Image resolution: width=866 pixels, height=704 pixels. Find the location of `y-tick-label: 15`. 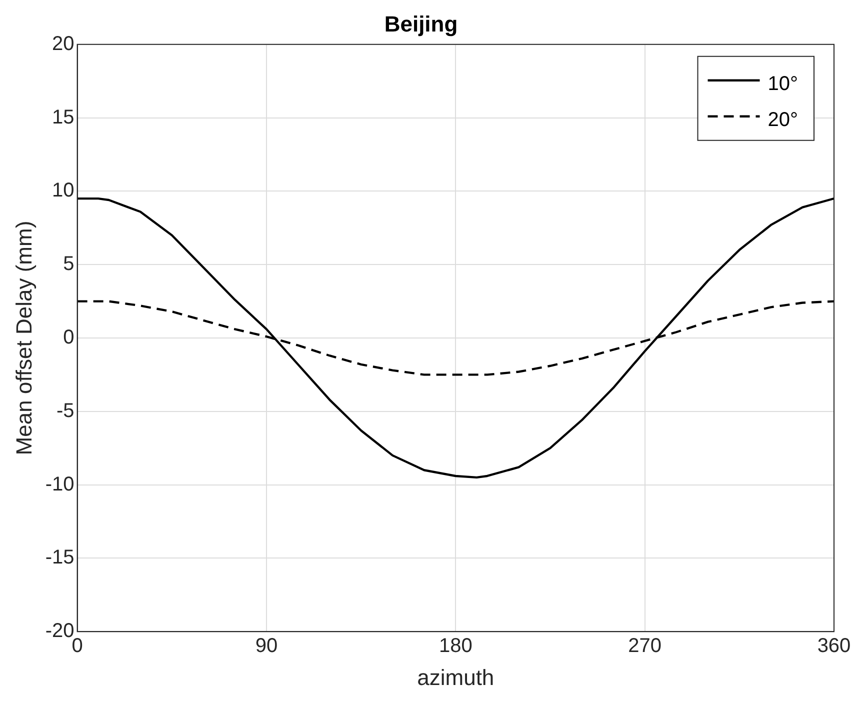

y-tick-label: 15 is located at coordinates (63, 117).